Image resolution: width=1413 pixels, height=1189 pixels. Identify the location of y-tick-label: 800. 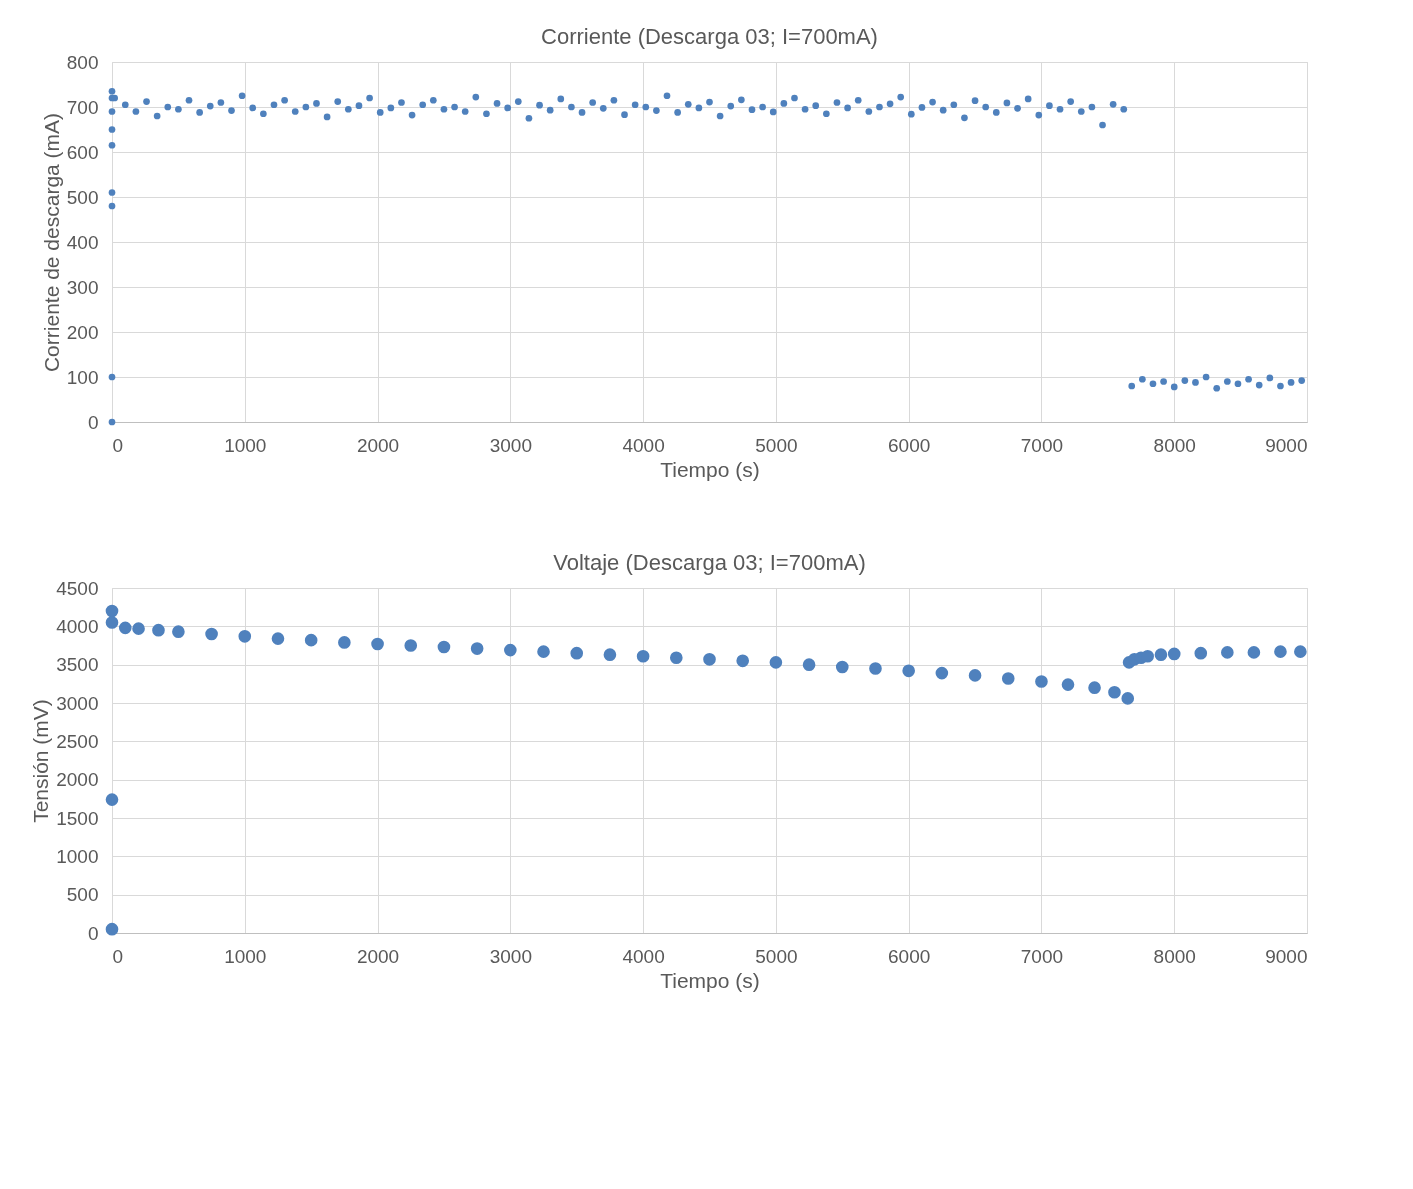
(82, 62).